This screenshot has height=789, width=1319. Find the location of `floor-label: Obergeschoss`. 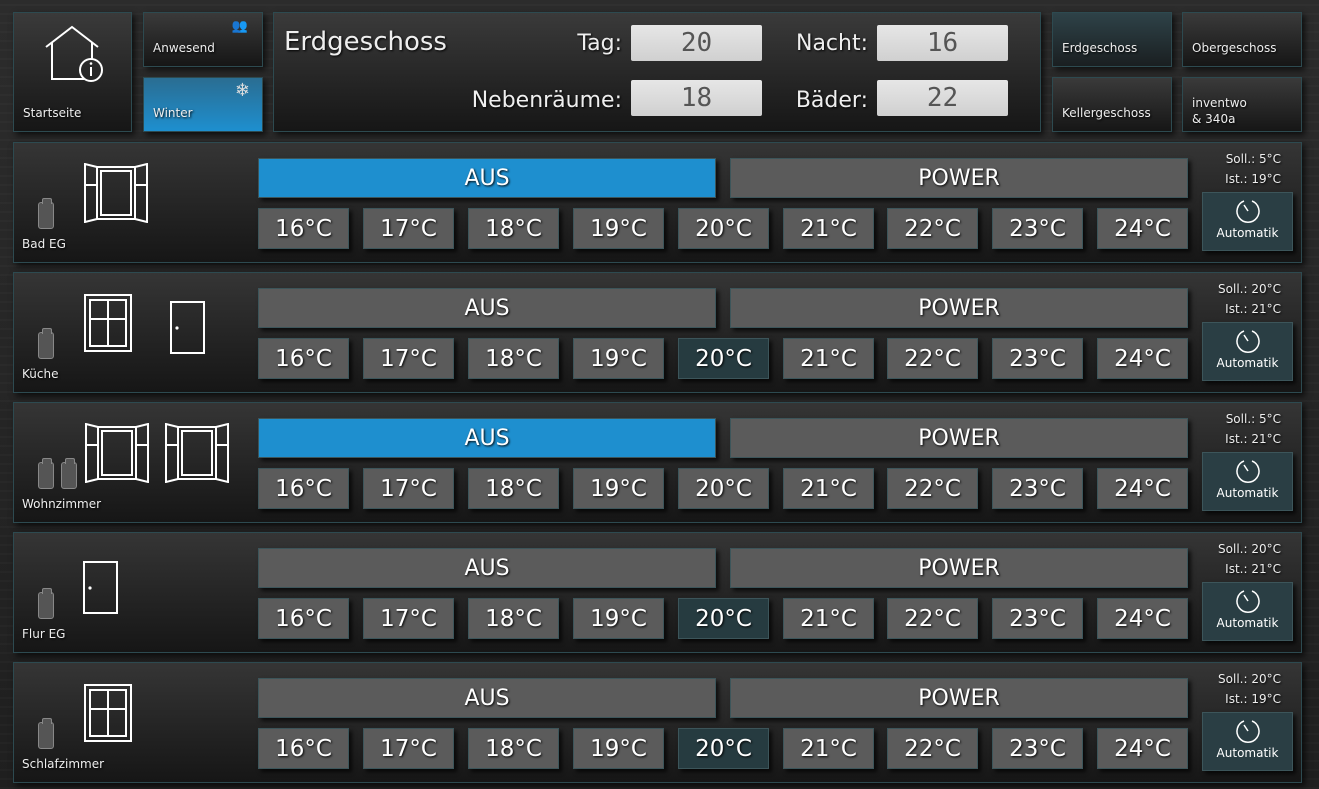

floor-label: Obergeschoss is located at coordinates (1234, 48).